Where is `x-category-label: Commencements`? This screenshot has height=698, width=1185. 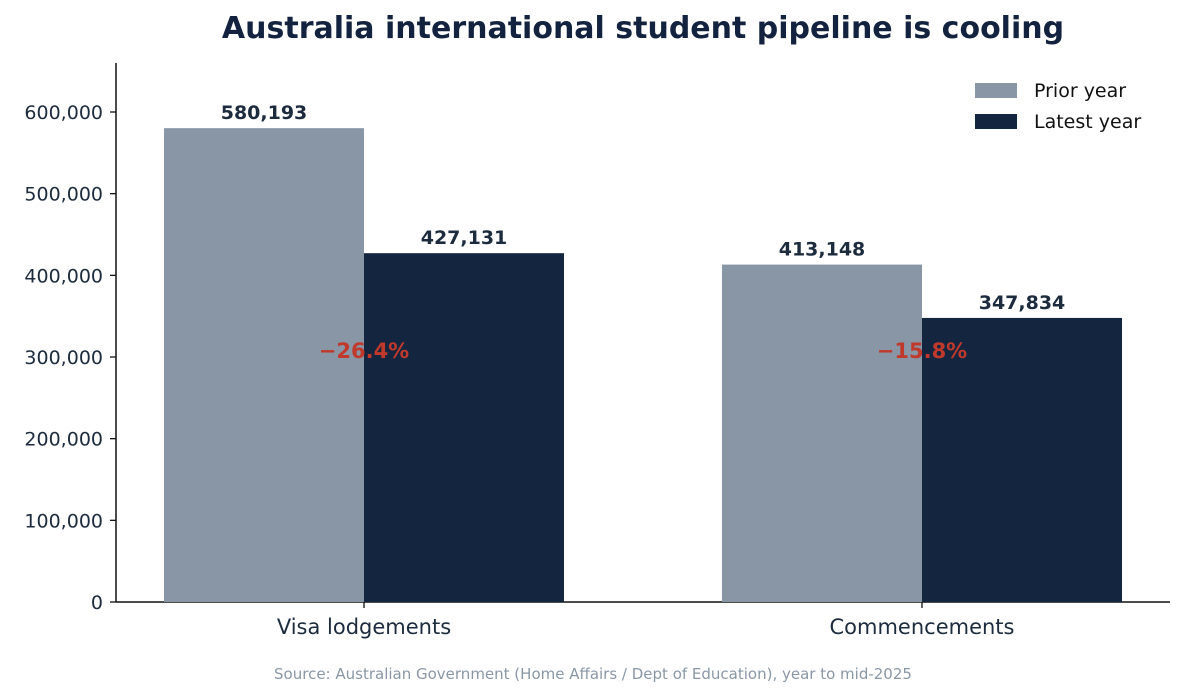
x-category-label: Commencements is located at coordinates (922, 627).